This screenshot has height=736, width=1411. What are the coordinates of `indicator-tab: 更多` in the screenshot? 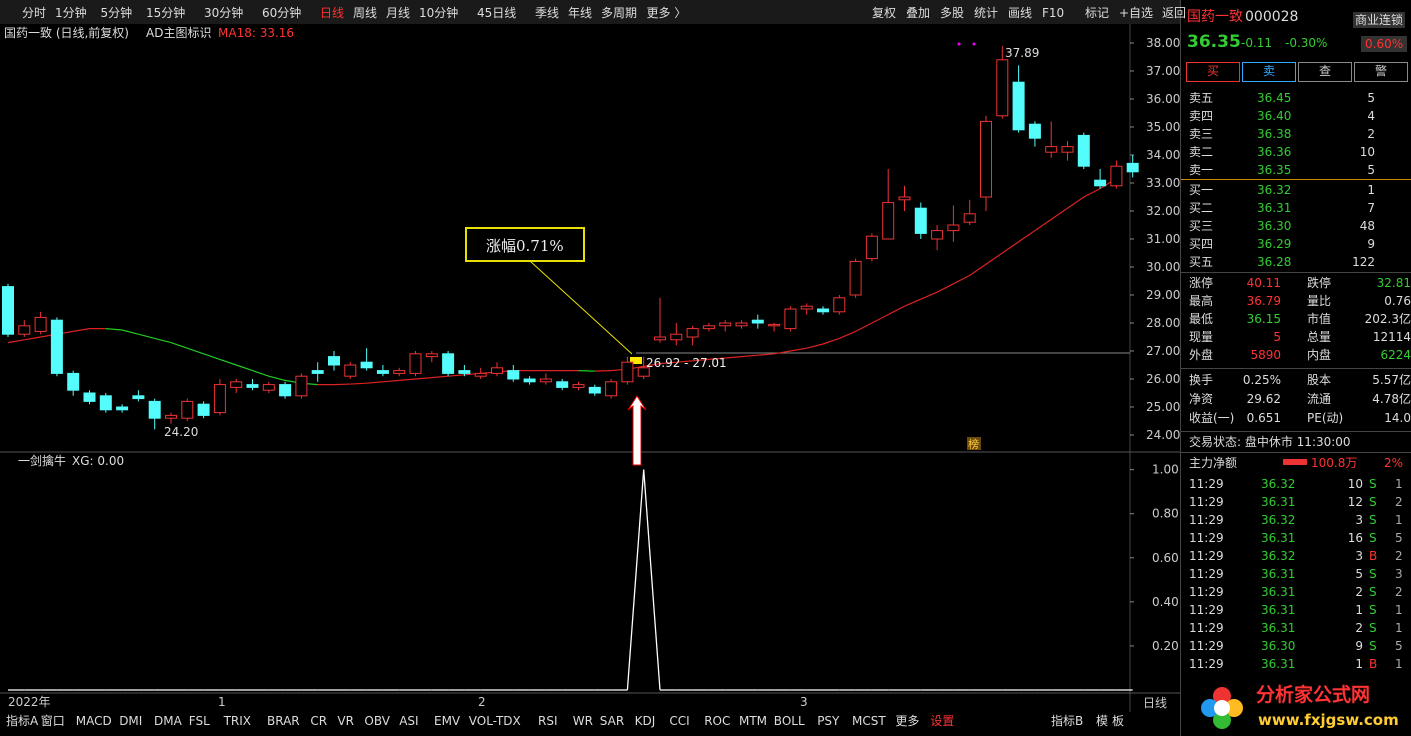 It's located at (907, 721).